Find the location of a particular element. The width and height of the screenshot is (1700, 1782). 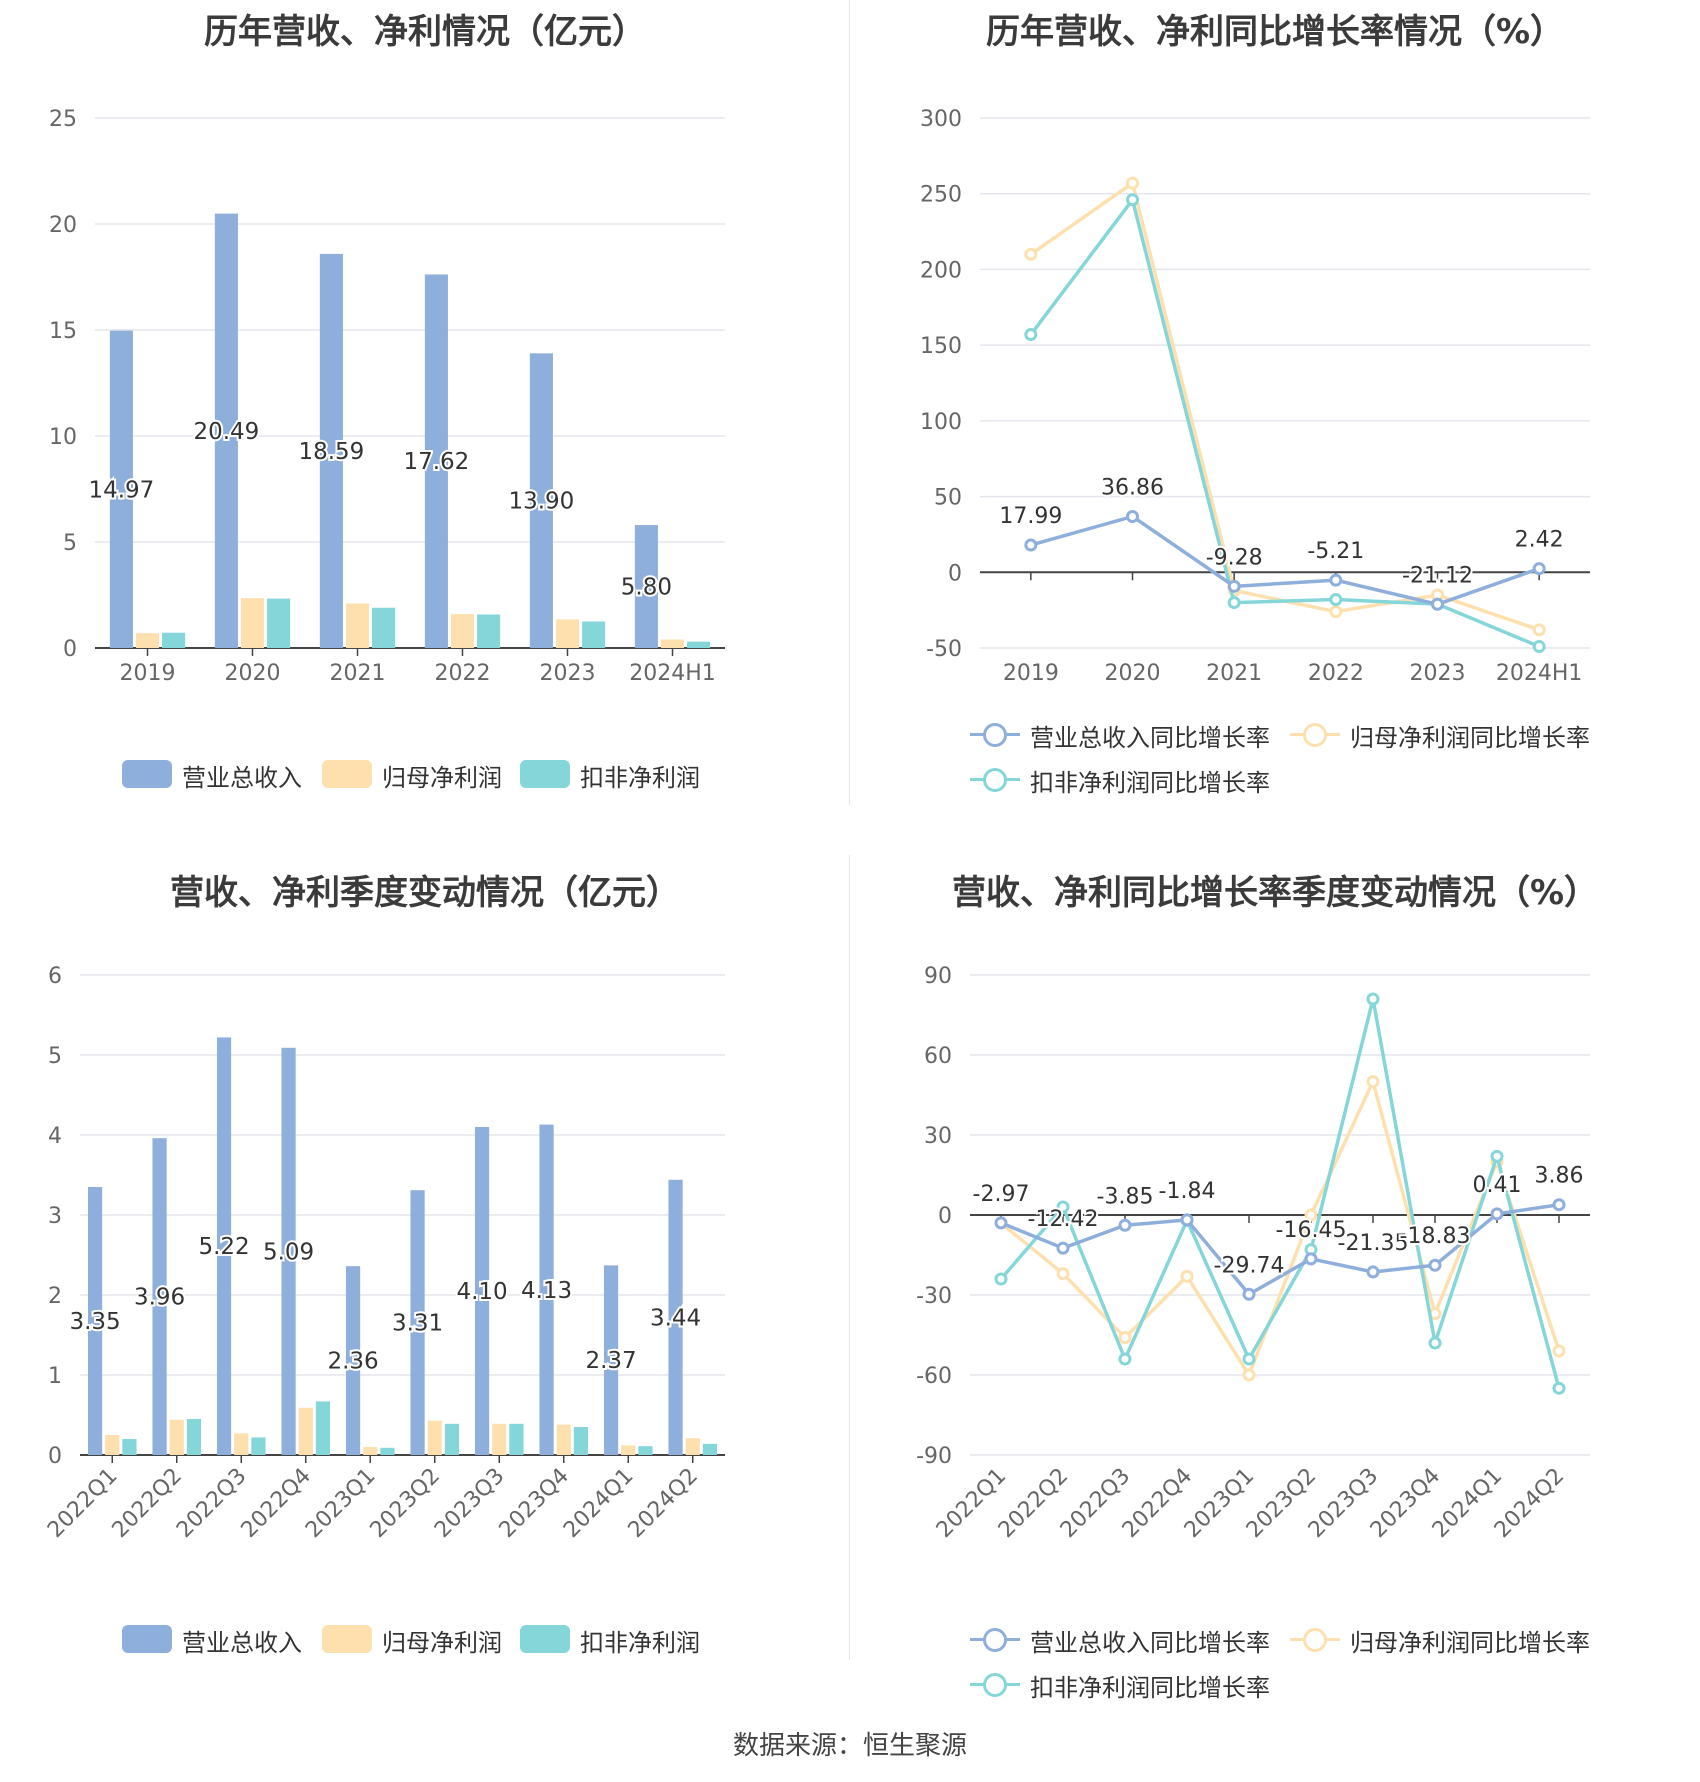

y-tick-label: 90 is located at coordinates (938, 976).